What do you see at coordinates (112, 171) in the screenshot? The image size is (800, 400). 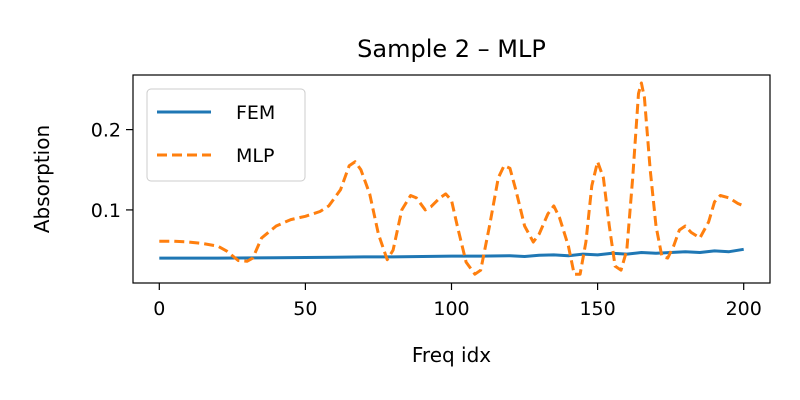 I see `y-axis-ticks: 0.1 0.2` at bounding box center [112, 171].